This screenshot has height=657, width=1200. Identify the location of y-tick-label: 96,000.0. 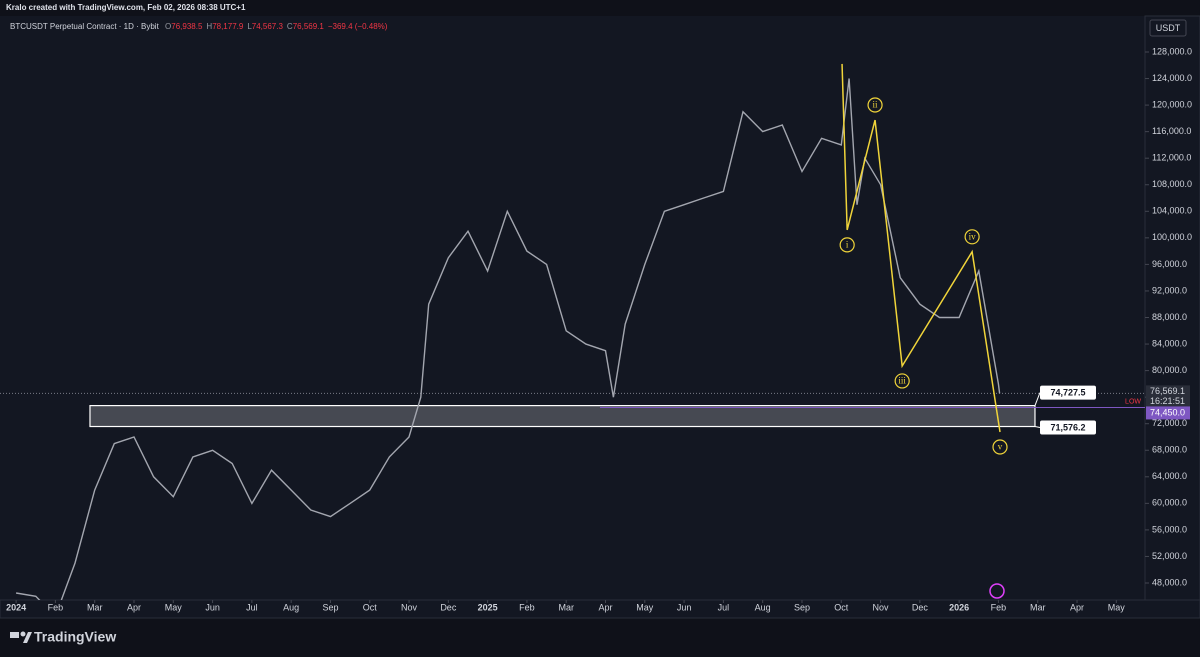
(1169, 264).